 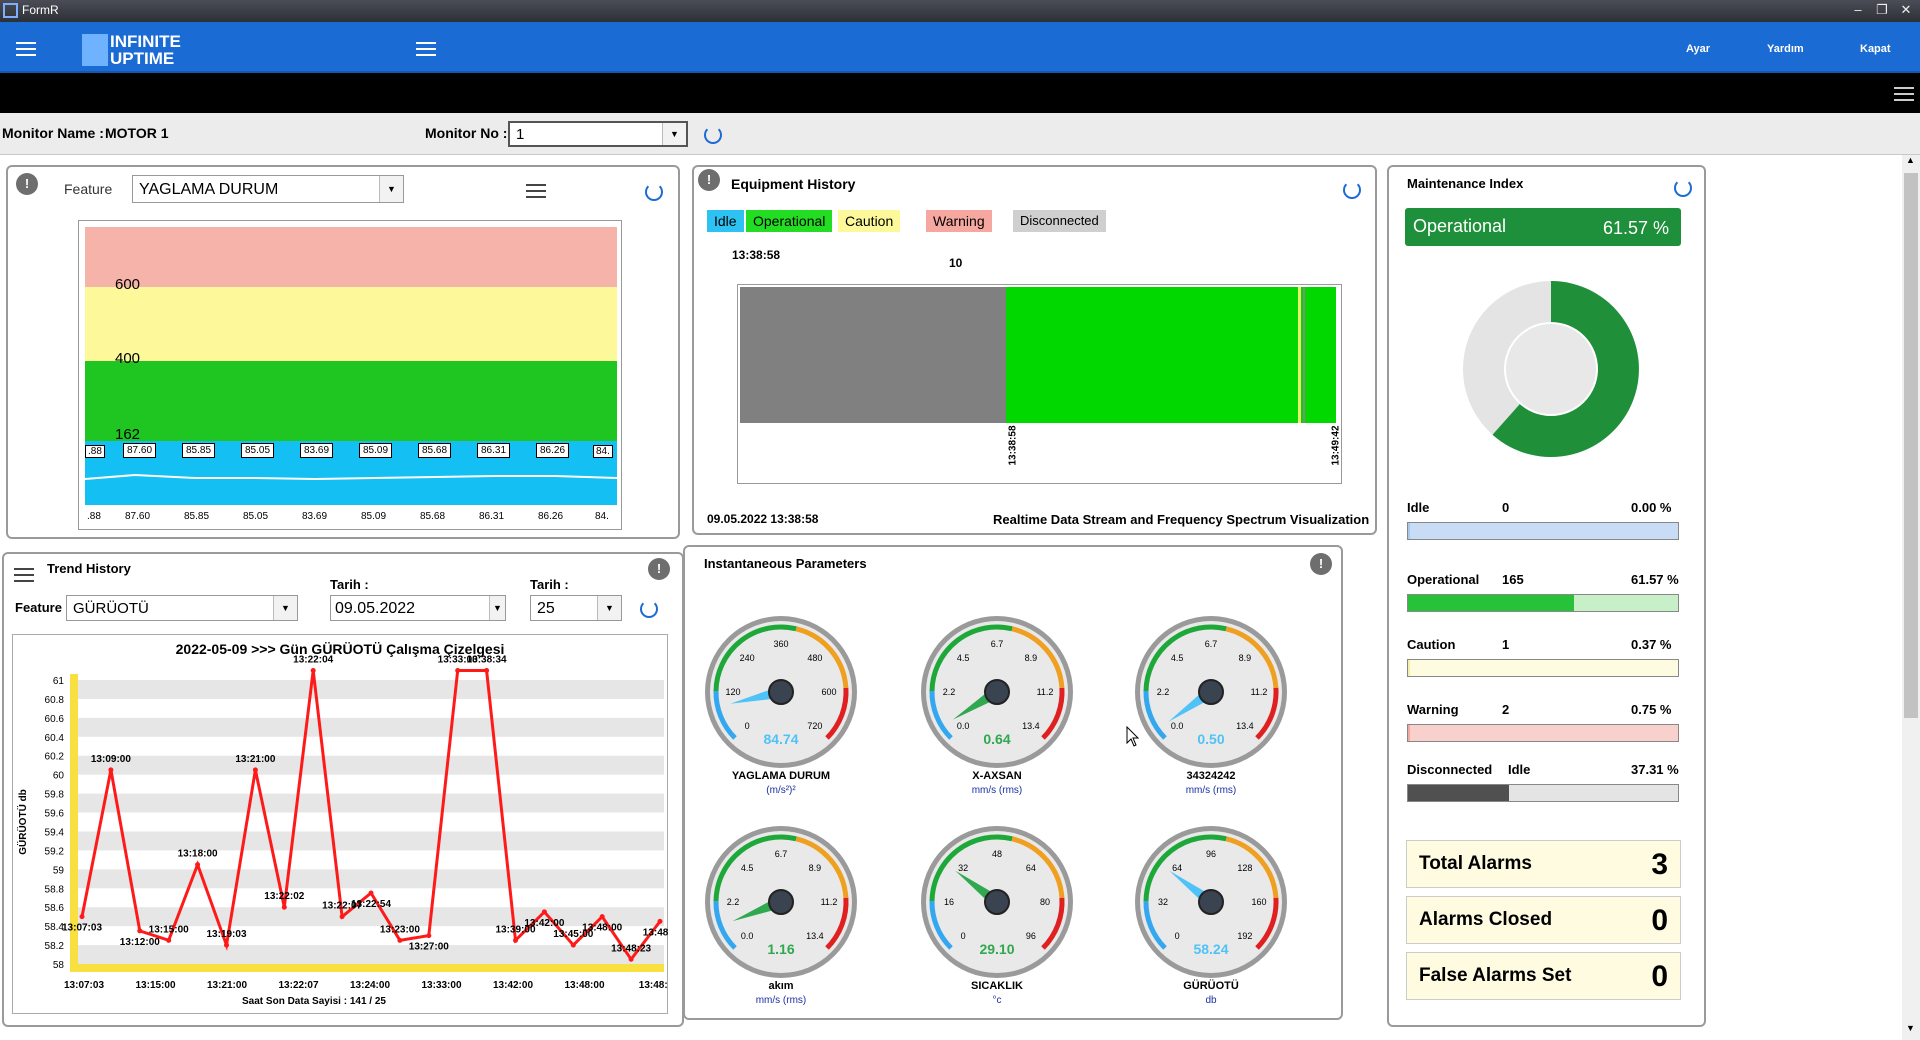 What do you see at coordinates (732, 692) in the screenshot?
I see `gauge-tick: 120` at bounding box center [732, 692].